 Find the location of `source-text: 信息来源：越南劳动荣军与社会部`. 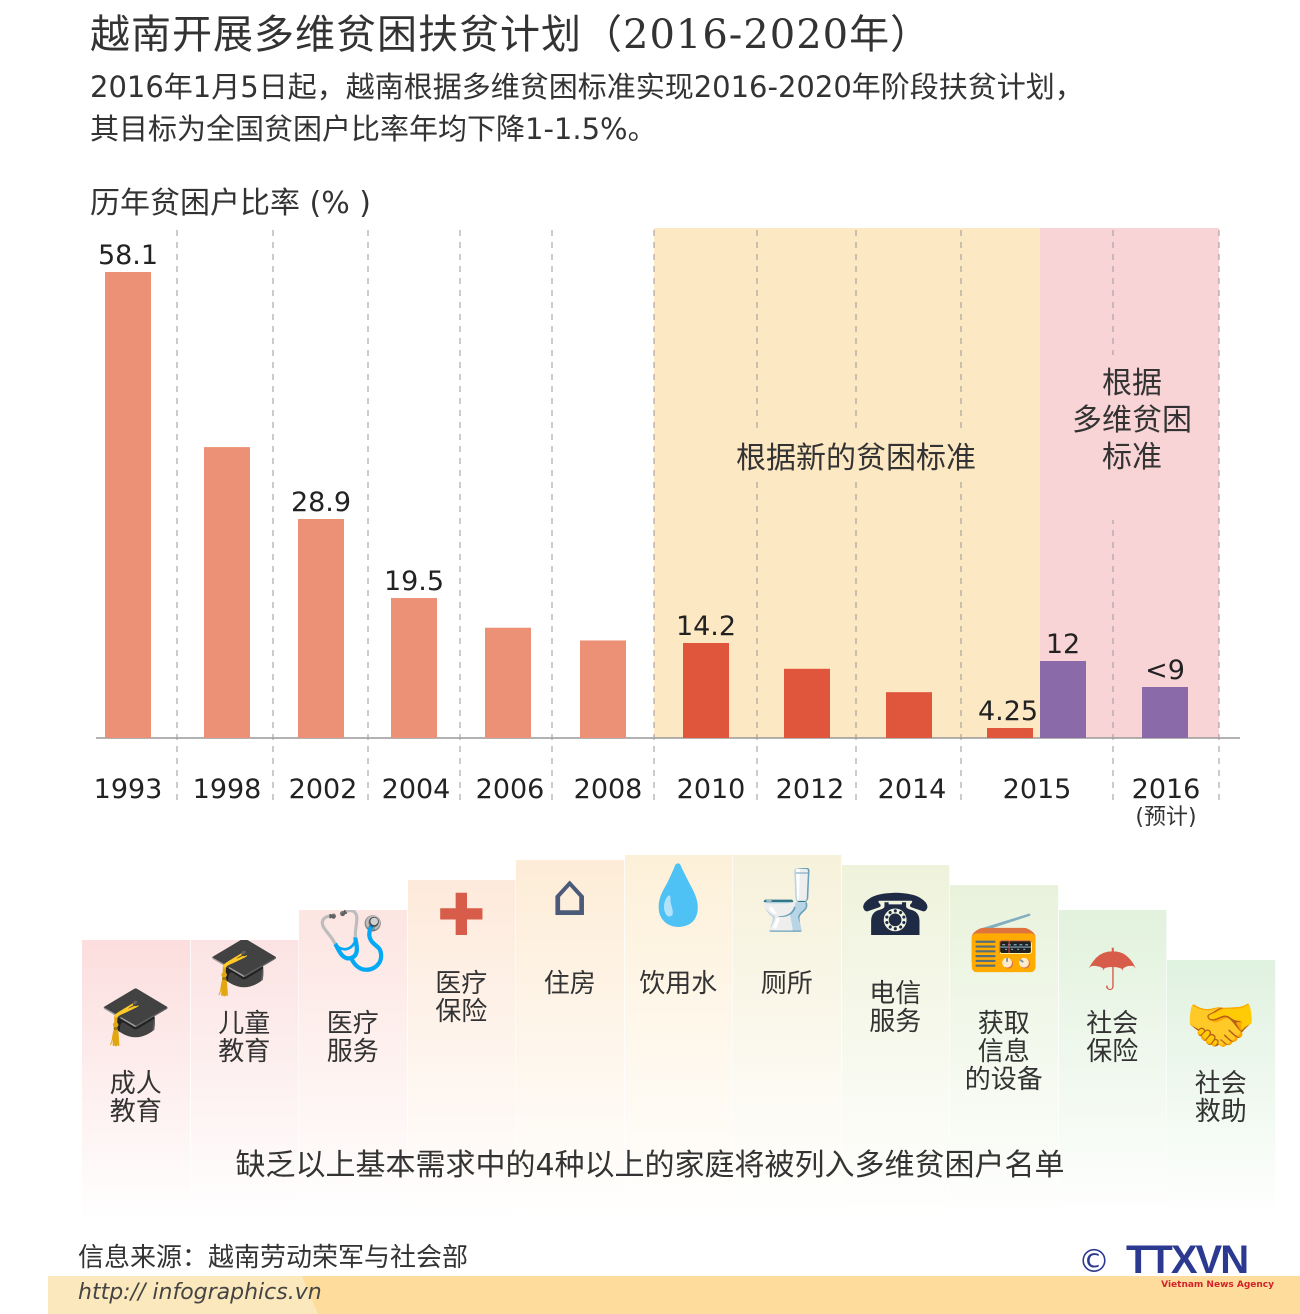

source-text: 信息来源：越南劳动荣军与社会部 is located at coordinates (273, 1258).